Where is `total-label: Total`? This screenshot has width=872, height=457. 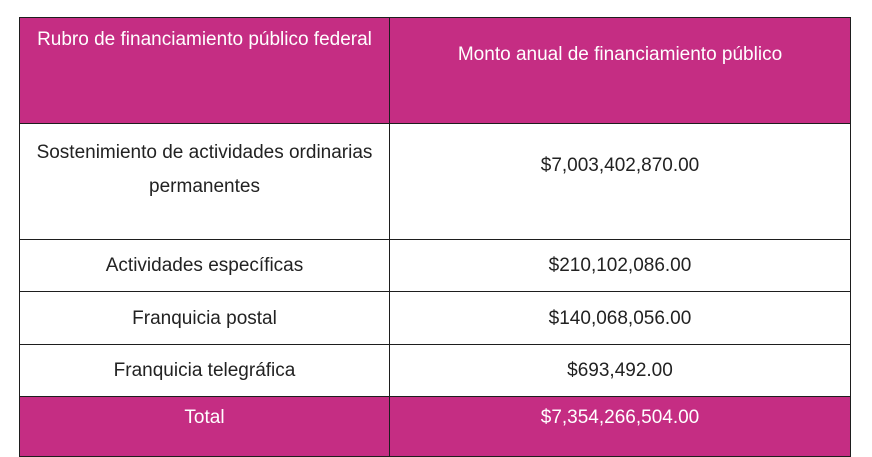
total-label: Total is located at coordinates (204, 426).